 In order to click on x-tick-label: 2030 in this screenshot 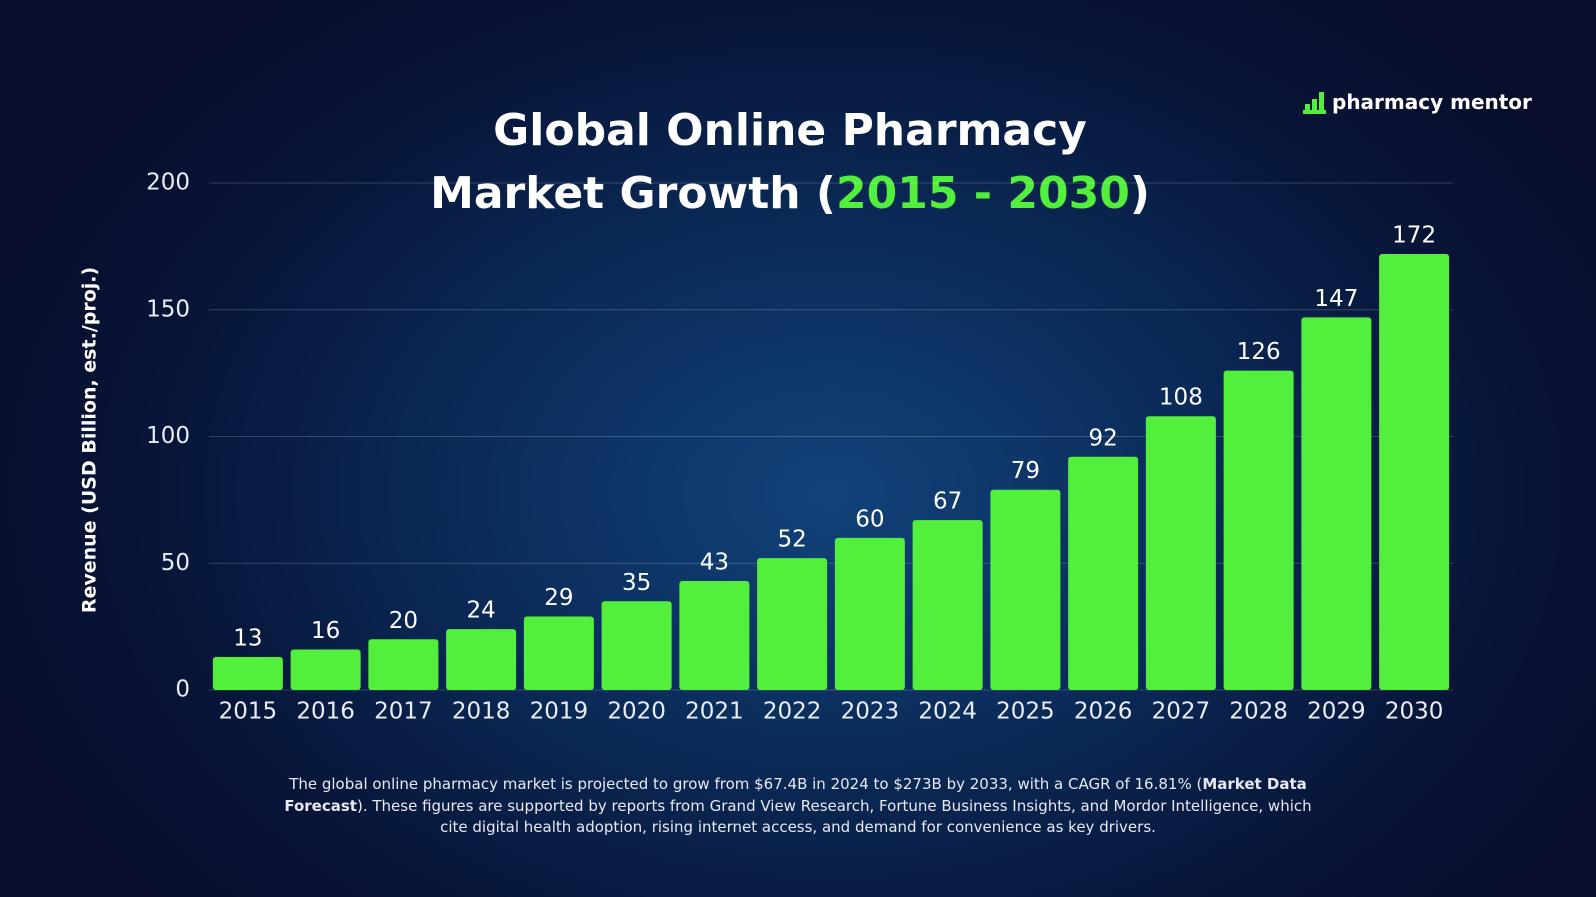, I will do `click(1414, 712)`.